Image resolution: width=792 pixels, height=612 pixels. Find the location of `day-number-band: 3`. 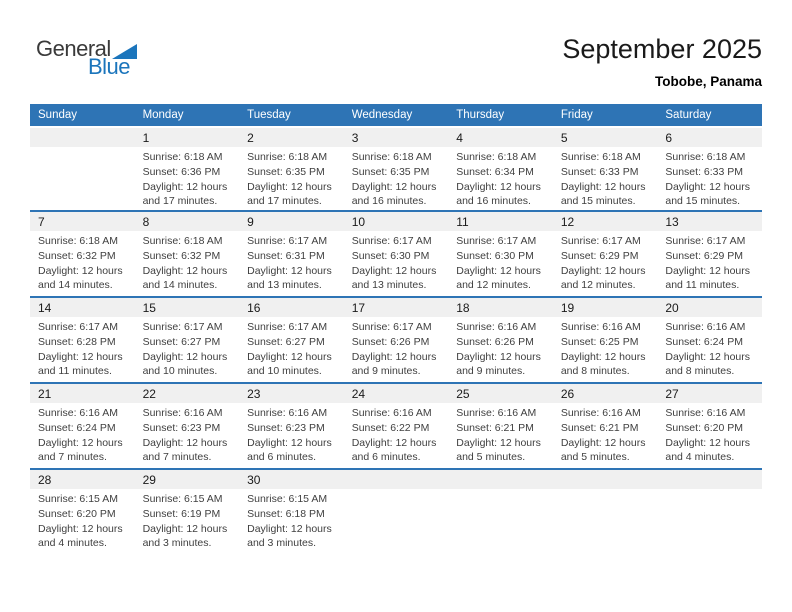

day-number-band: 3 is located at coordinates (396, 137).